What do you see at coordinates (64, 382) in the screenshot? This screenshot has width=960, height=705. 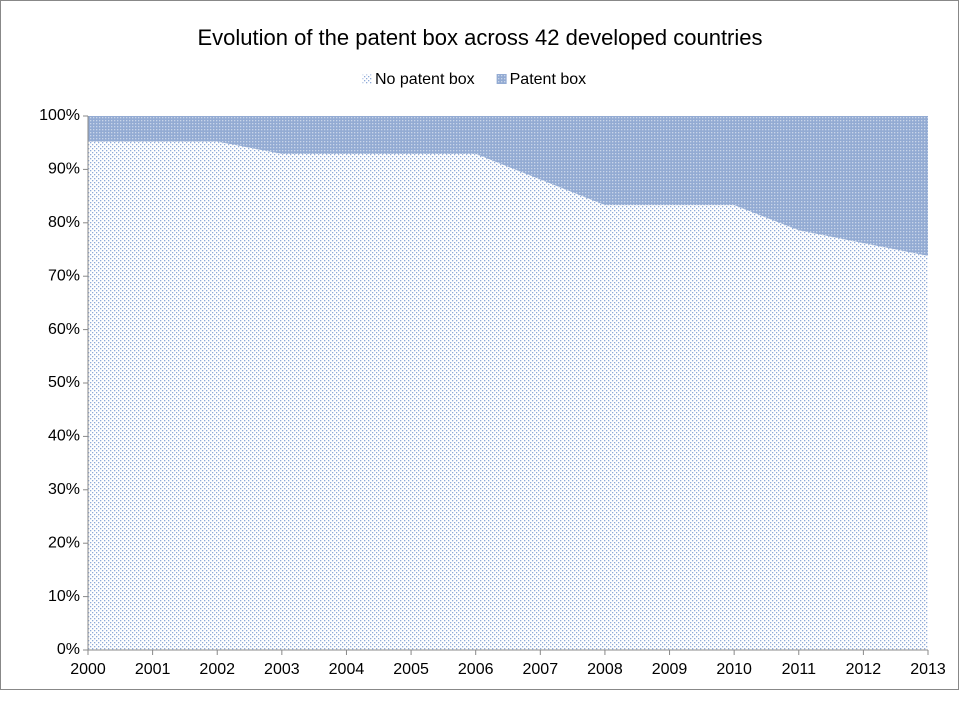 I see `y-tick-label: 50%` at bounding box center [64, 382].